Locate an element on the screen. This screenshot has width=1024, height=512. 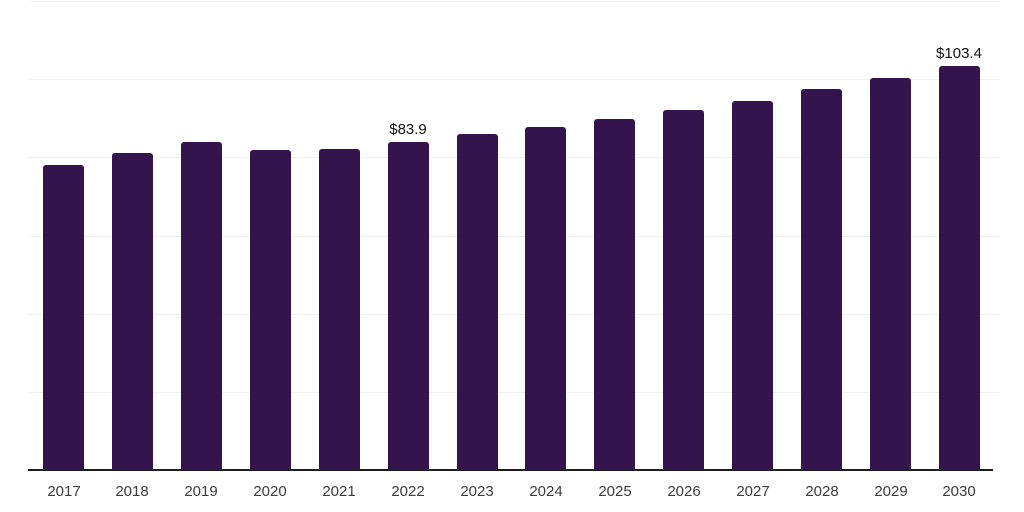
x-tick-label: 2030 is located at coordinates (959, 491).